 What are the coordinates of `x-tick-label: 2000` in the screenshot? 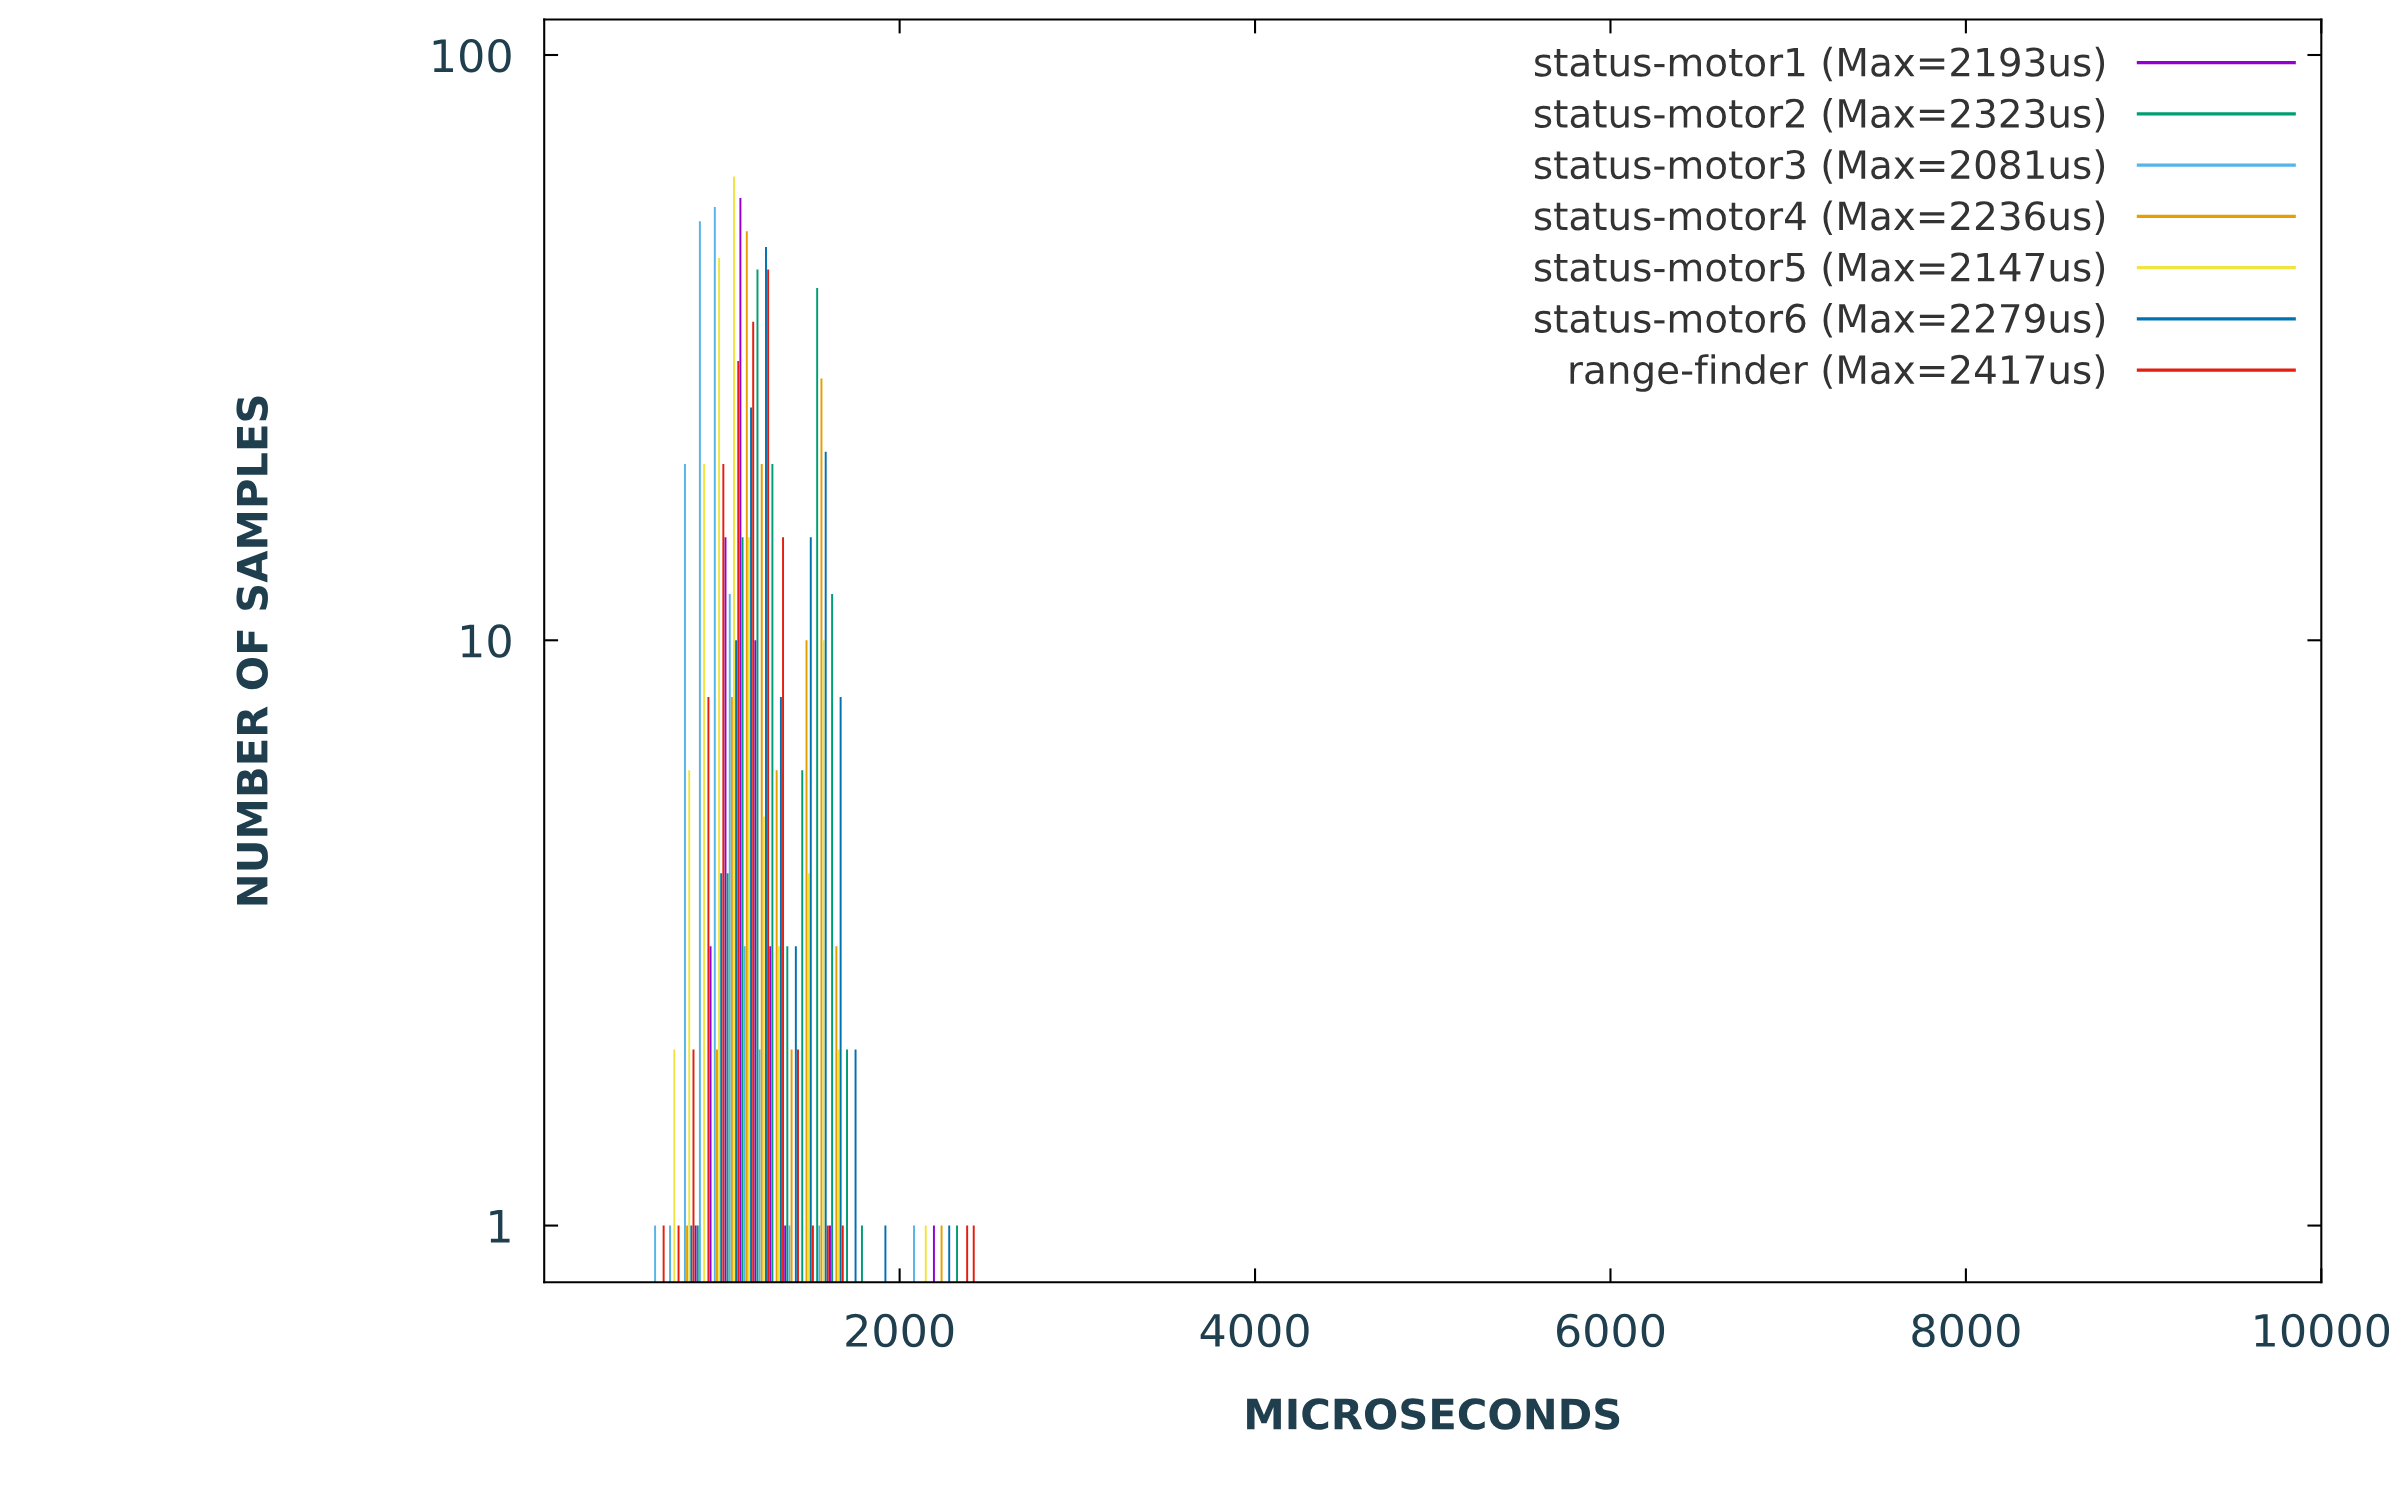 It's located at (900, 1330).